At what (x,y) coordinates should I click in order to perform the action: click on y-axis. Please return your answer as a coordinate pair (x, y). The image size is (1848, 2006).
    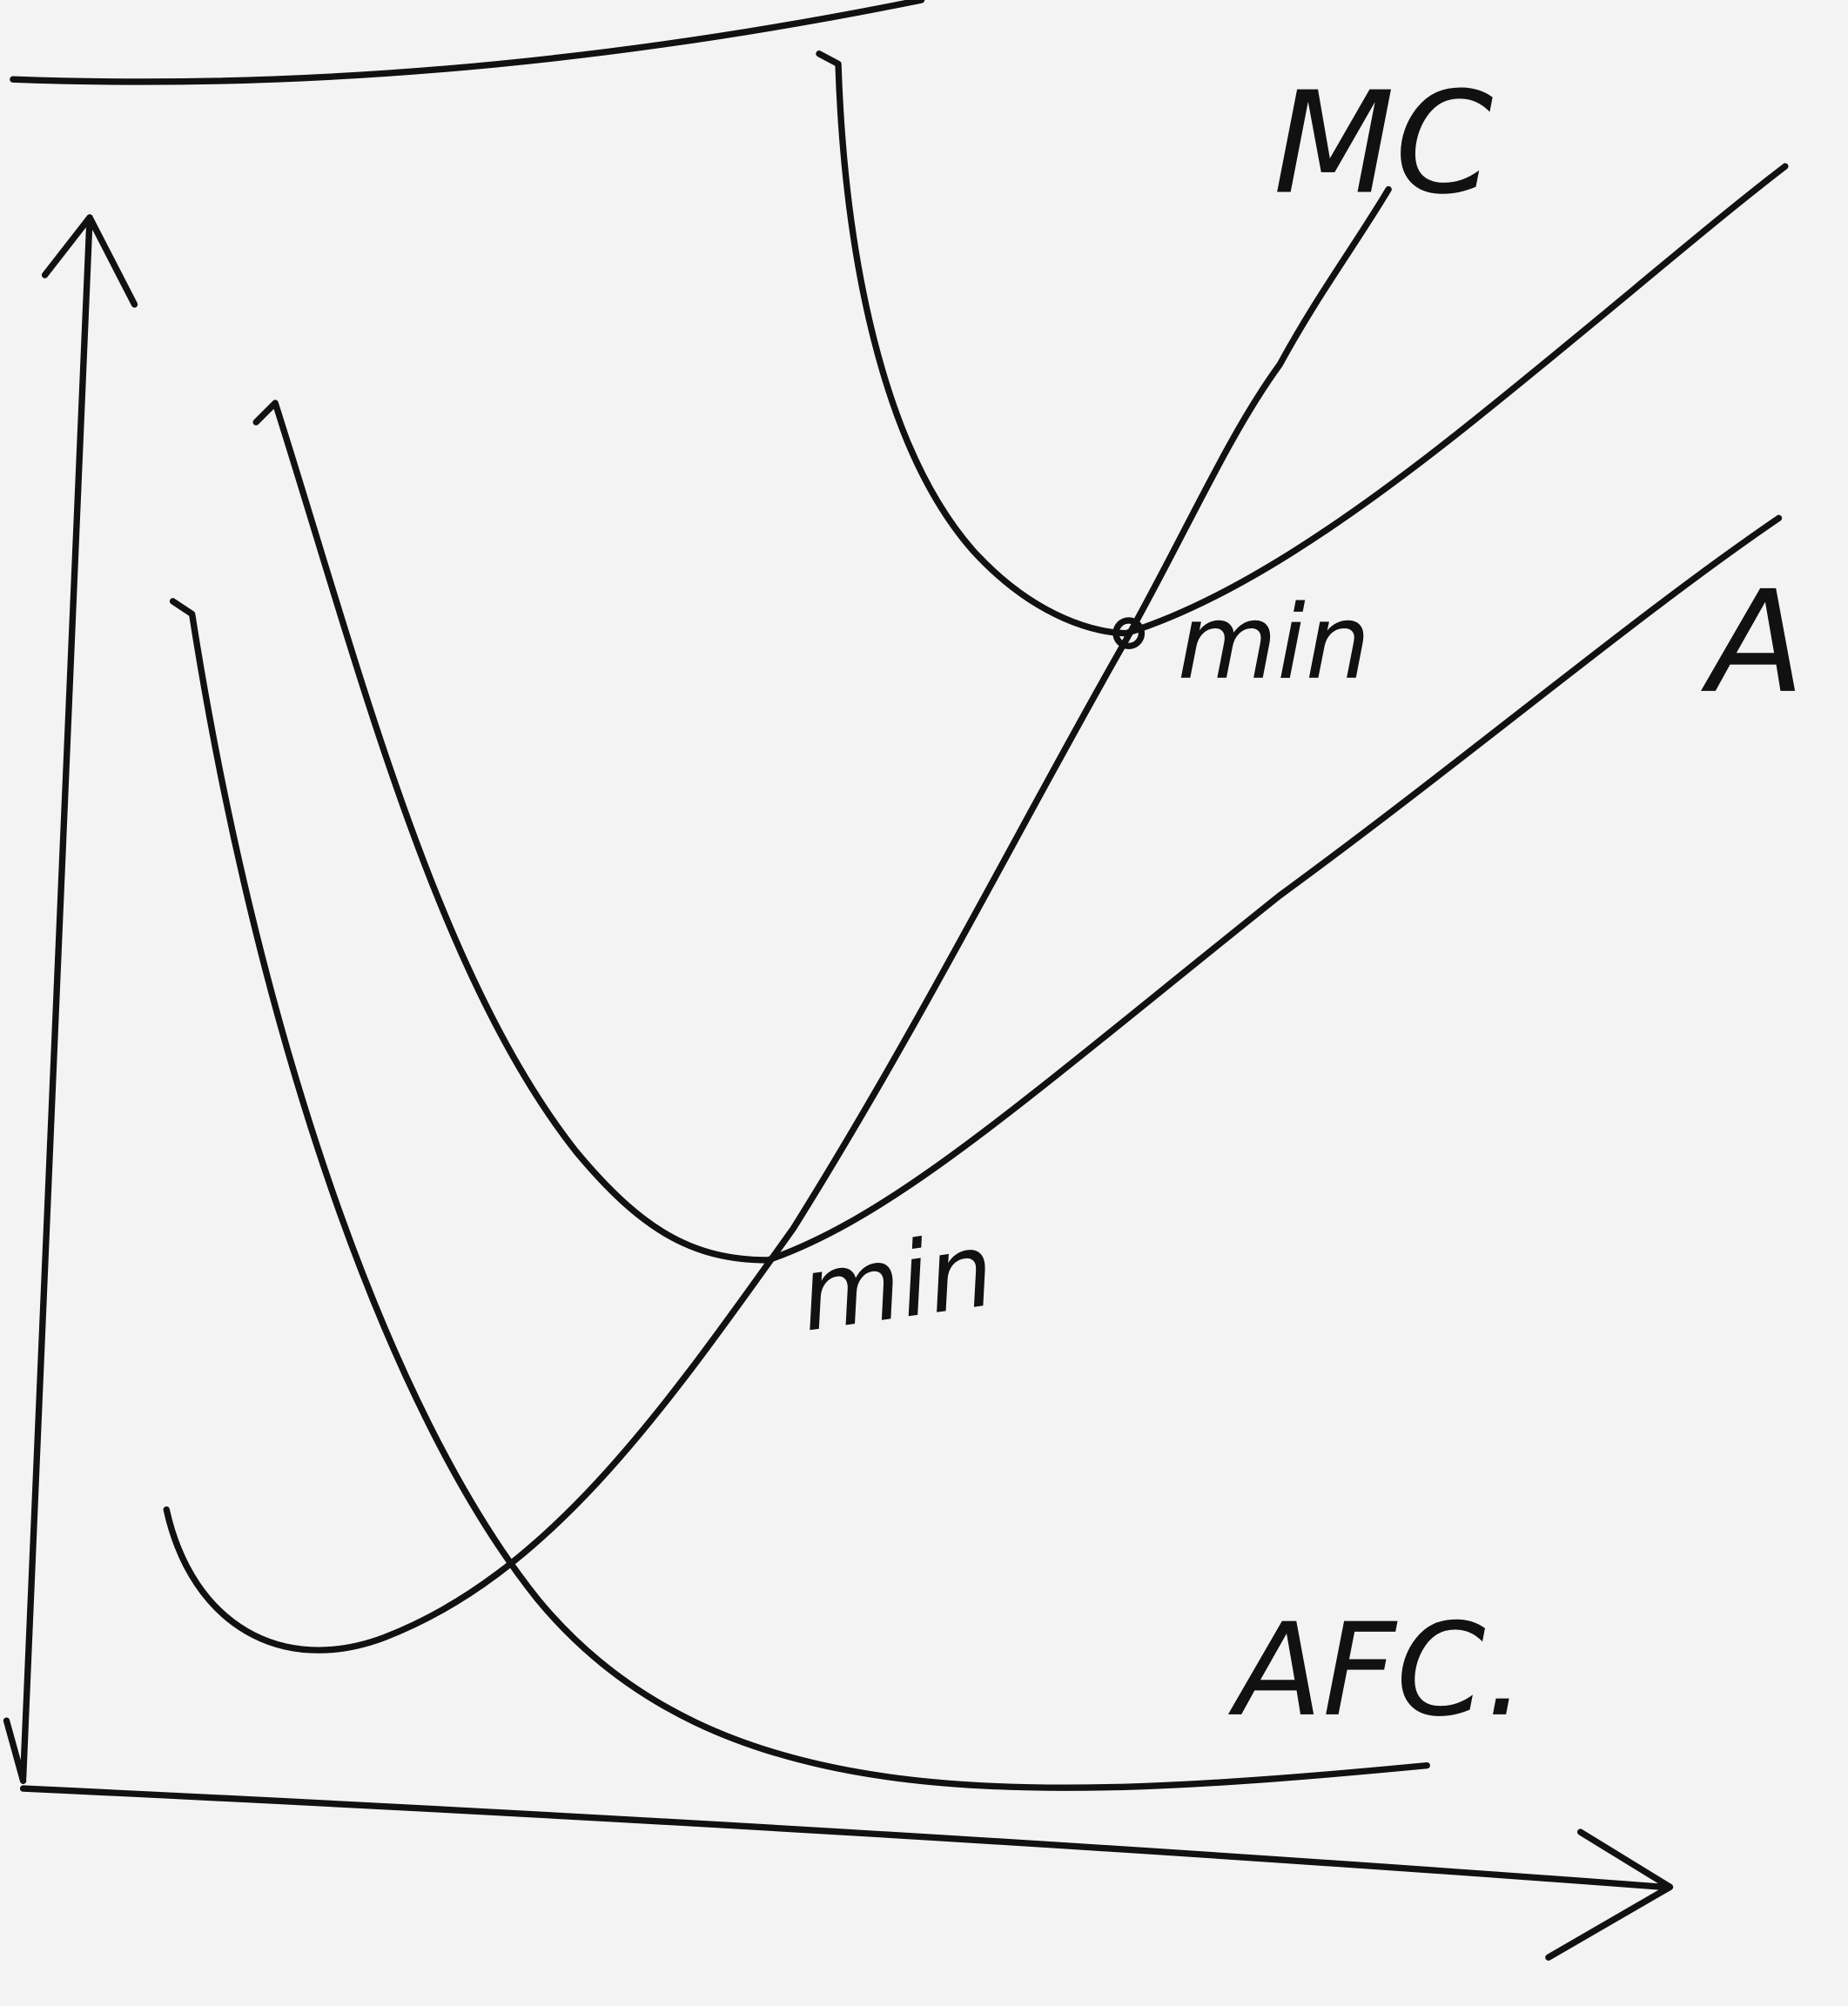
    Looking at the image, I should click on (56, 998).